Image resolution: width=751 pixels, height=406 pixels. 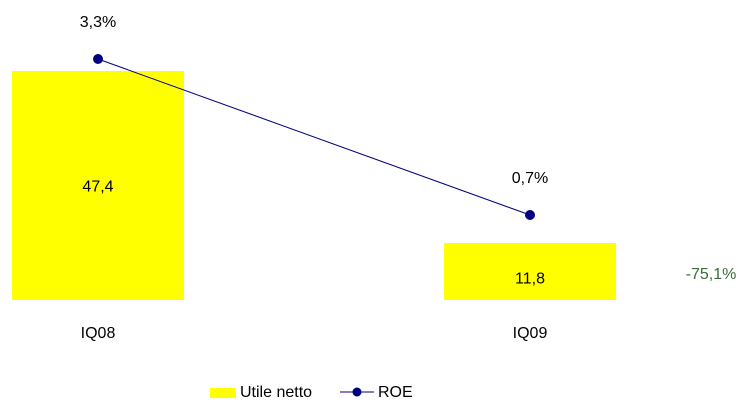 I want to click on legend-label-roe: ROE, so click(x=395, y=392).